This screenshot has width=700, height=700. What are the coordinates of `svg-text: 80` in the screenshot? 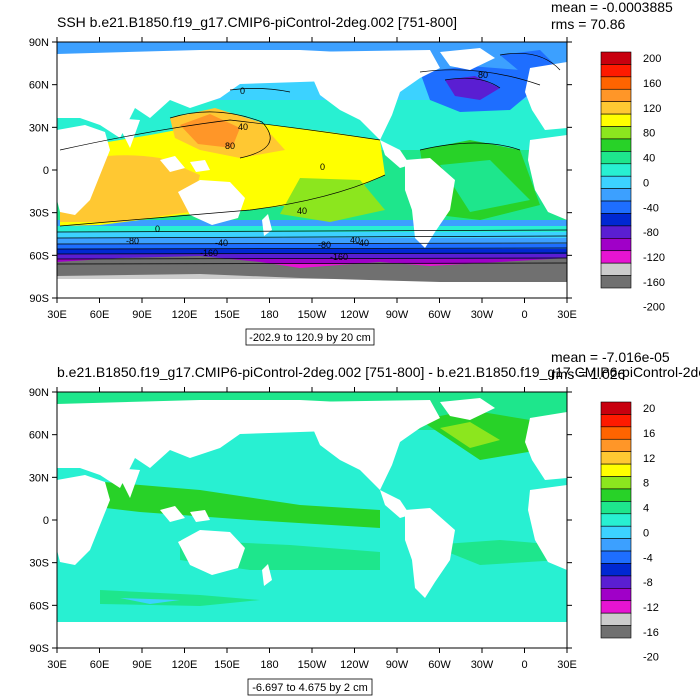 It's located at (230, 146).